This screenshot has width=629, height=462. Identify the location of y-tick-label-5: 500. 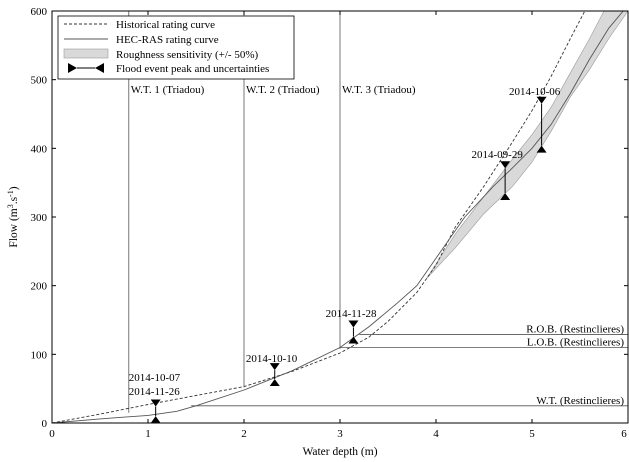
(39, 81).